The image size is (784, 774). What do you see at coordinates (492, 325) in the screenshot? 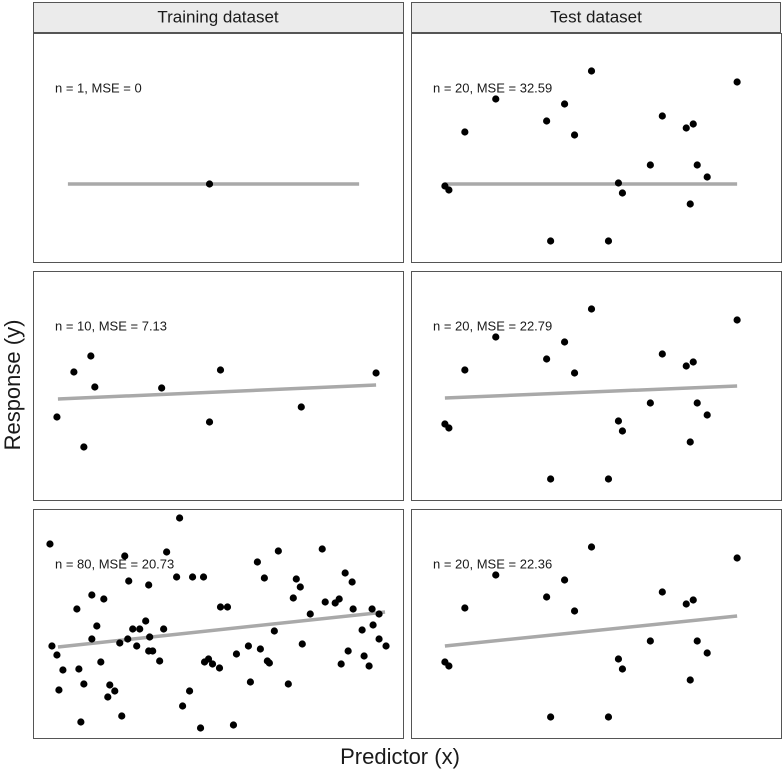
I see `annotation: n = 20, MSE = 22.79` at bounding box center [492, 325].